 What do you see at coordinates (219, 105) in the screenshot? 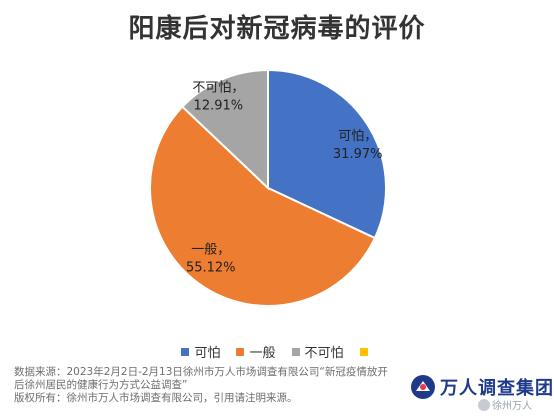
I see `slice-value-2: 12.91%` at bounding box center [219, 105].